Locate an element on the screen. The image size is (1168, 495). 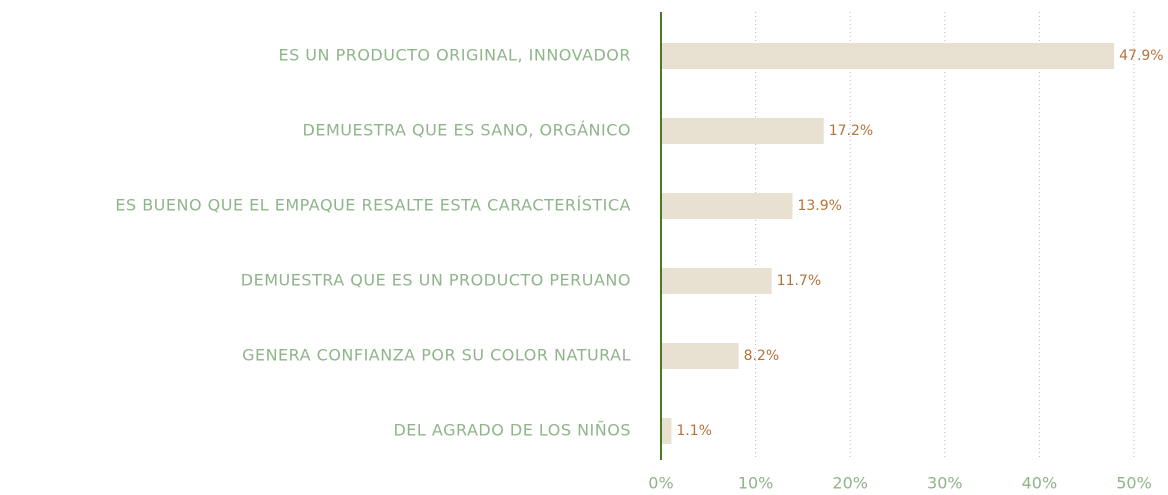
x-tick-label: 0% is located at coordinates (660, 483).